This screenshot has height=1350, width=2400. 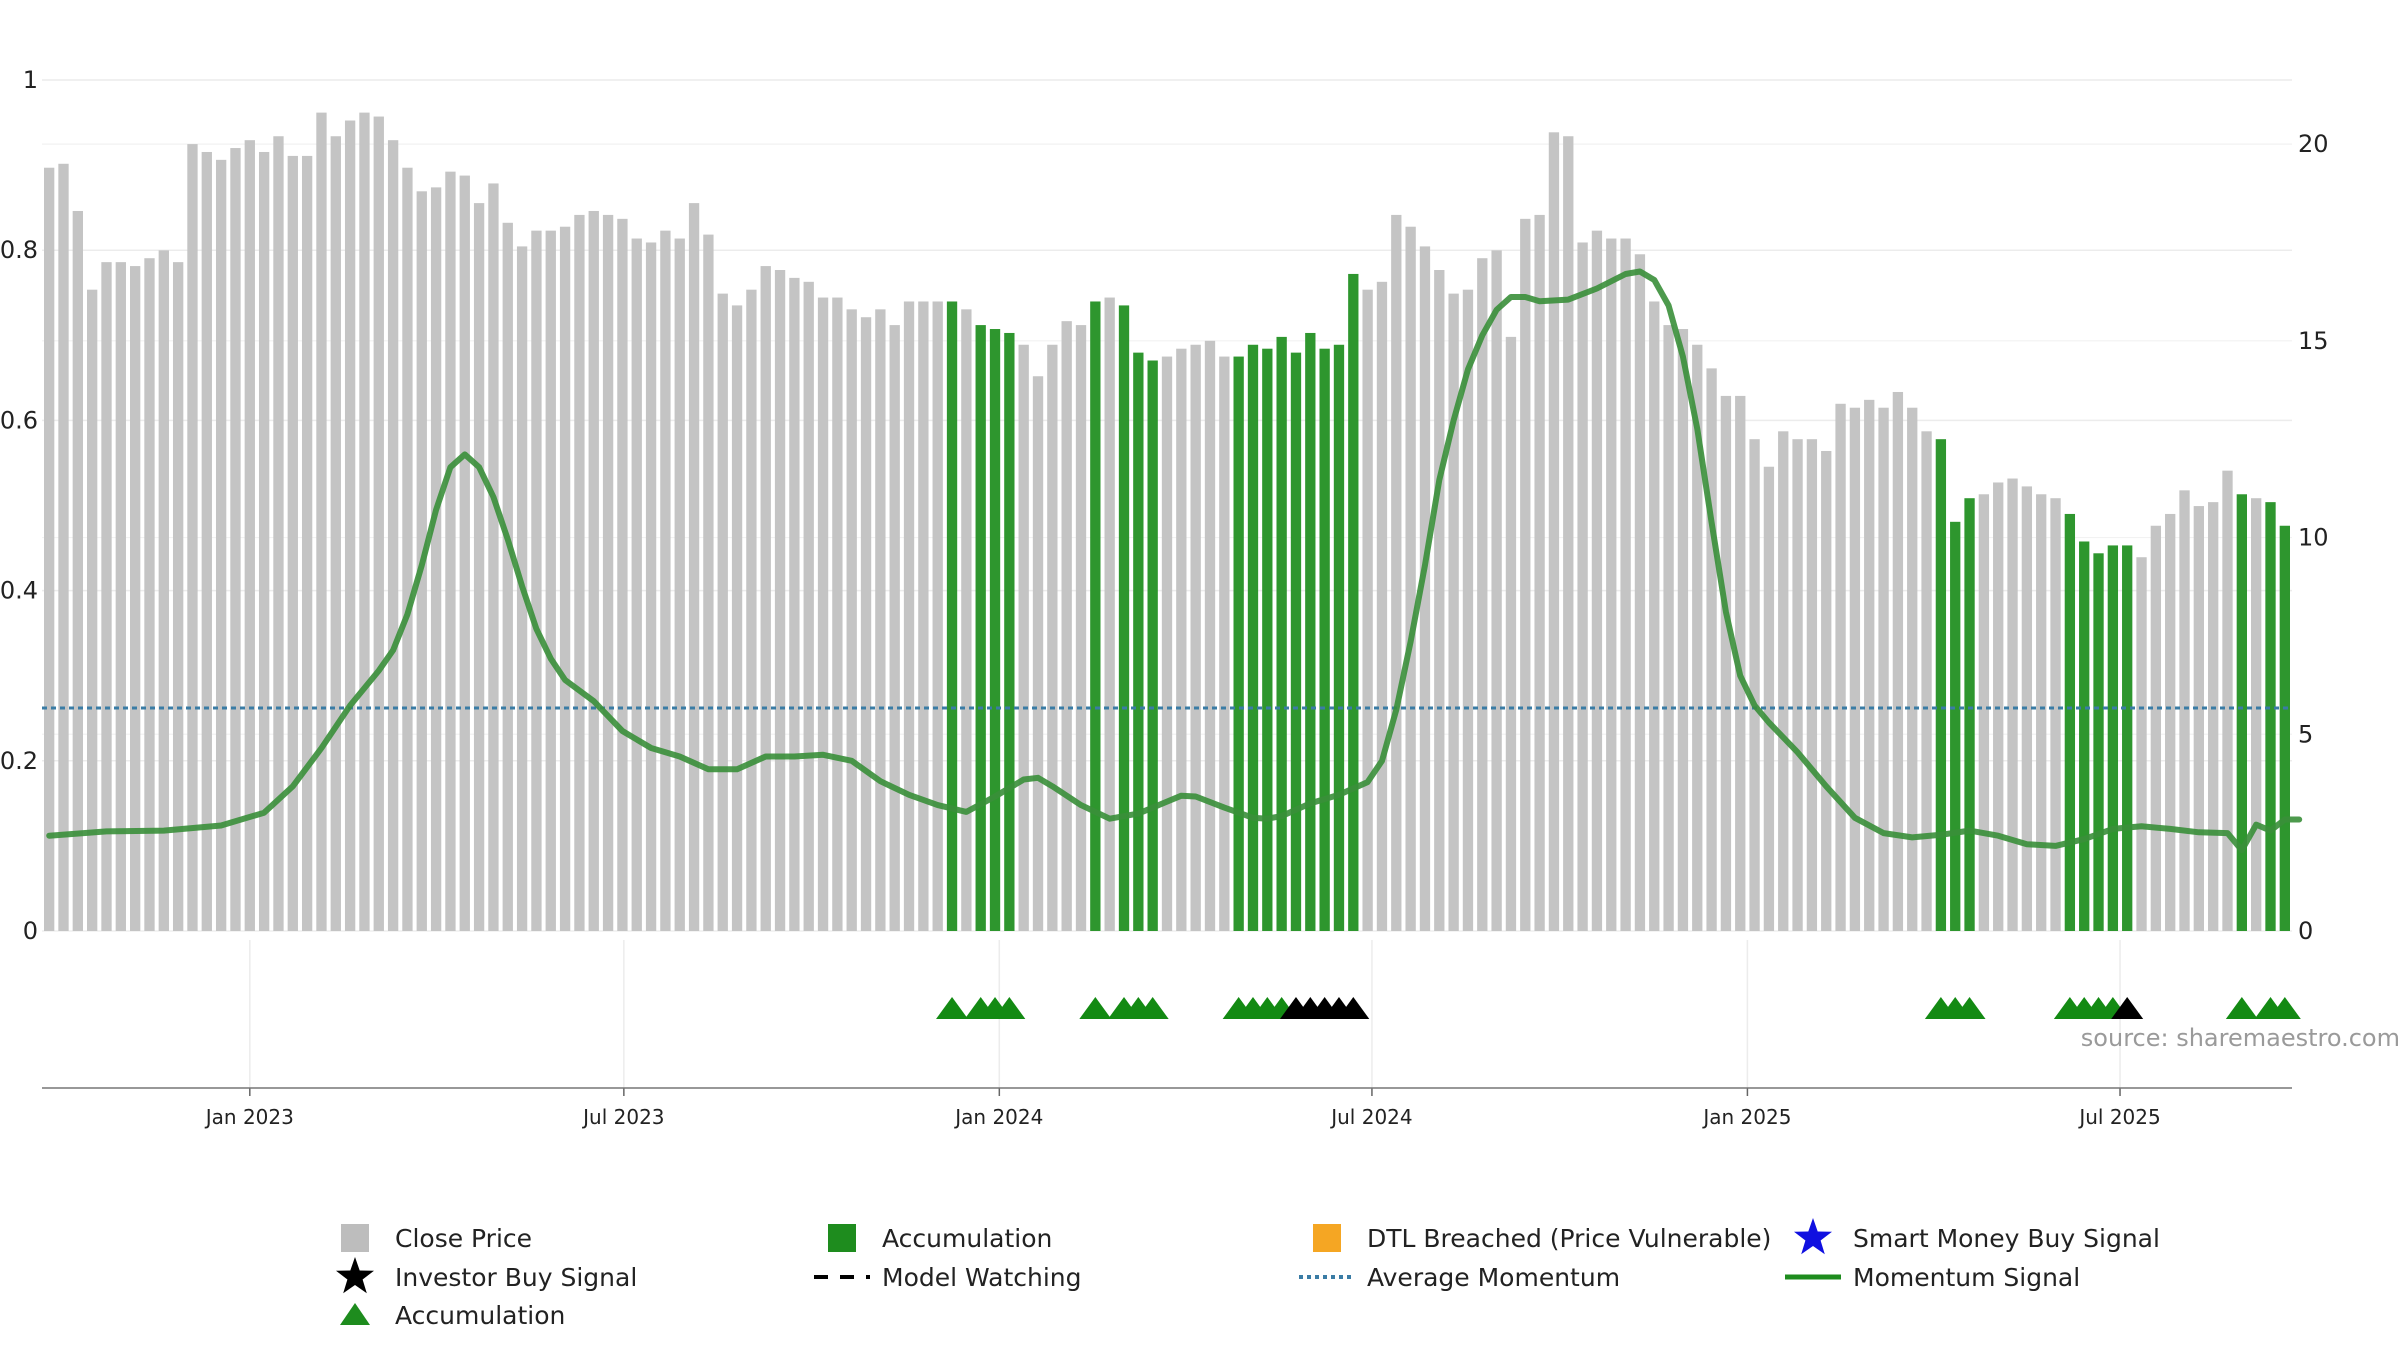 I want to click on right-tick-label: 15, so click(x=2313, y=341).